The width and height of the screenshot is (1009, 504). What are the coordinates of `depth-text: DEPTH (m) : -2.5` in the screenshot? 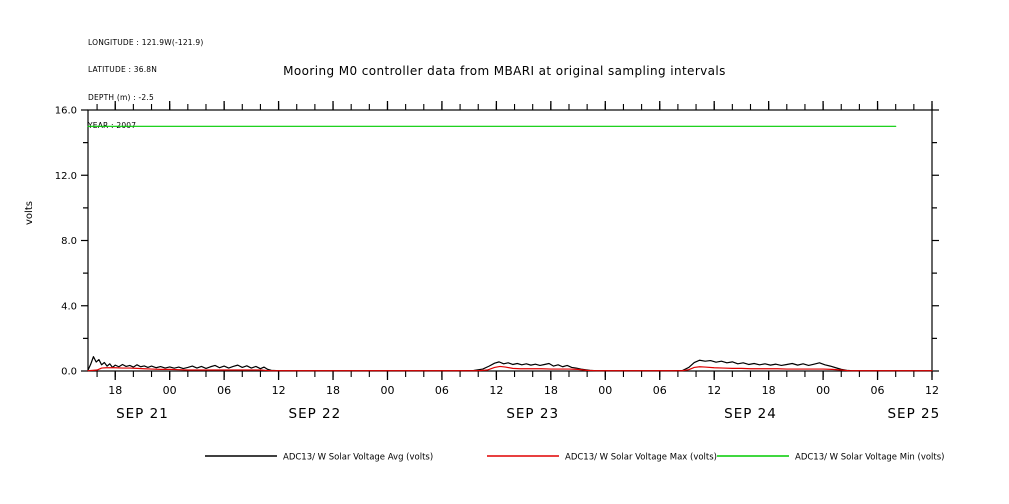 It's located at (121, 98).